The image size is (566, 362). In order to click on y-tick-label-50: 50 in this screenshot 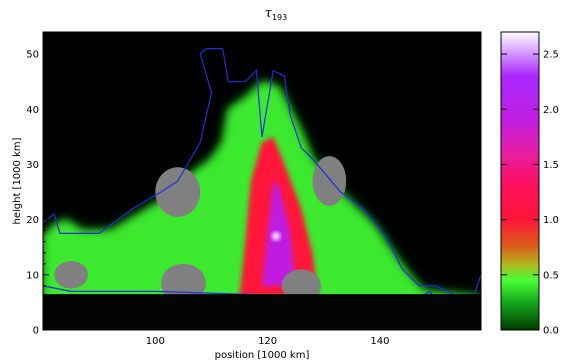, I will do `click(32, 55)`.